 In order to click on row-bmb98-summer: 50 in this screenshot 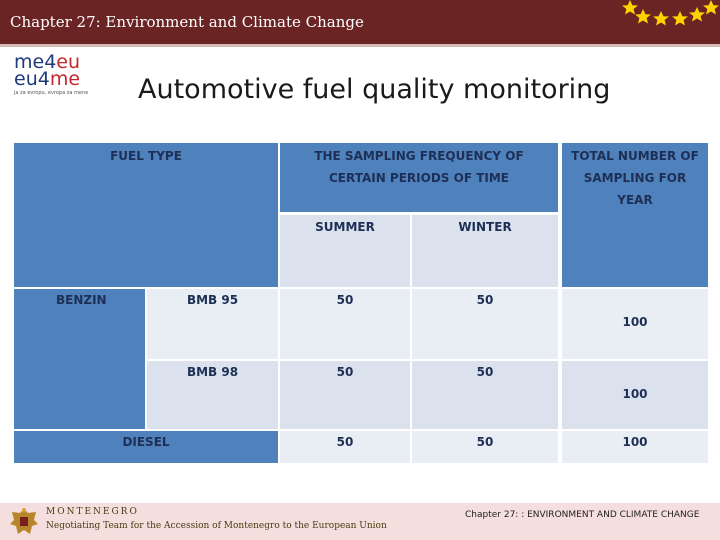, I will do `click(345, 395)`.